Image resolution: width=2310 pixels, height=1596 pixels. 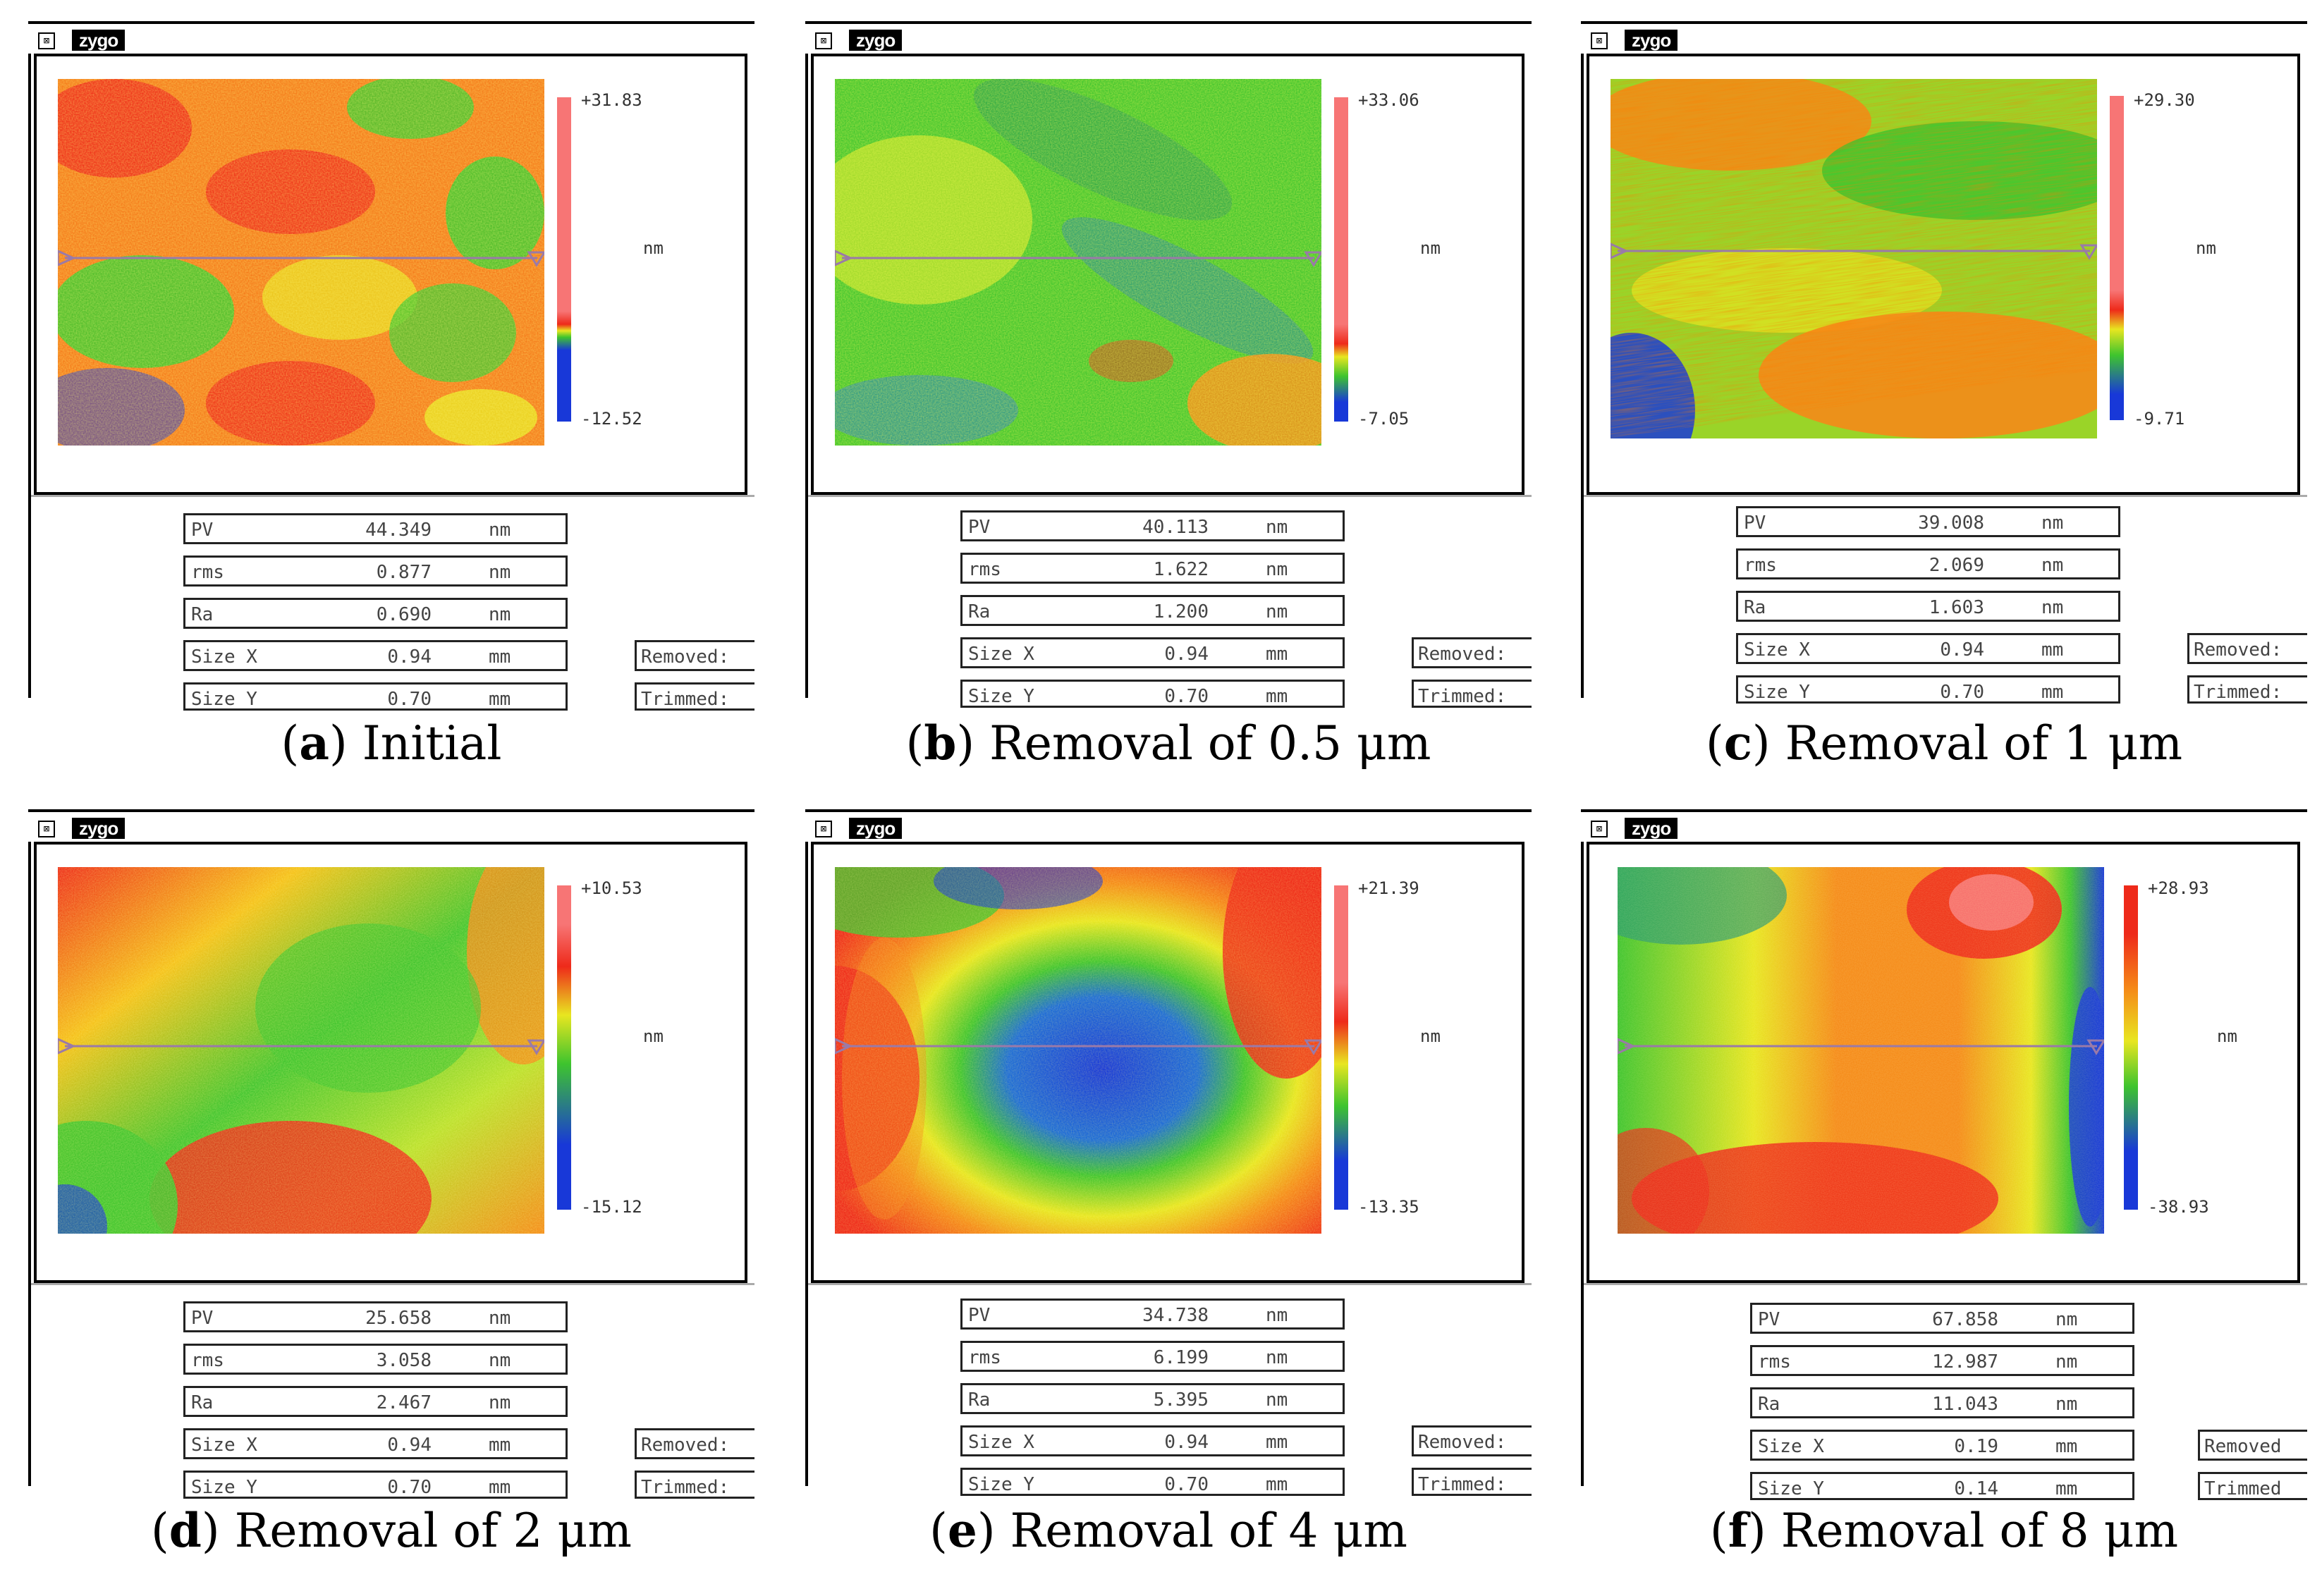 I want to click on caption: (d) Removal of 2 μm, so click(x=391, y=1531).